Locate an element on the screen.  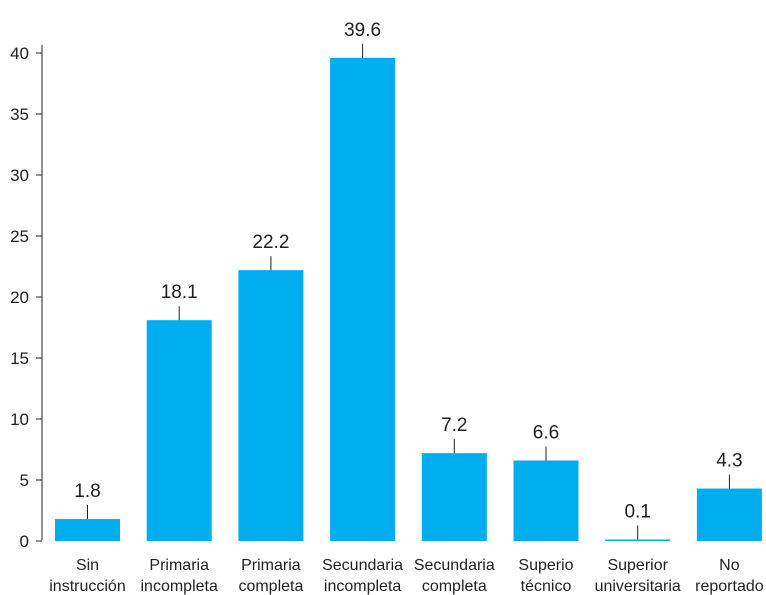
data-label: 6.6 is located at coordinates (546, 432).